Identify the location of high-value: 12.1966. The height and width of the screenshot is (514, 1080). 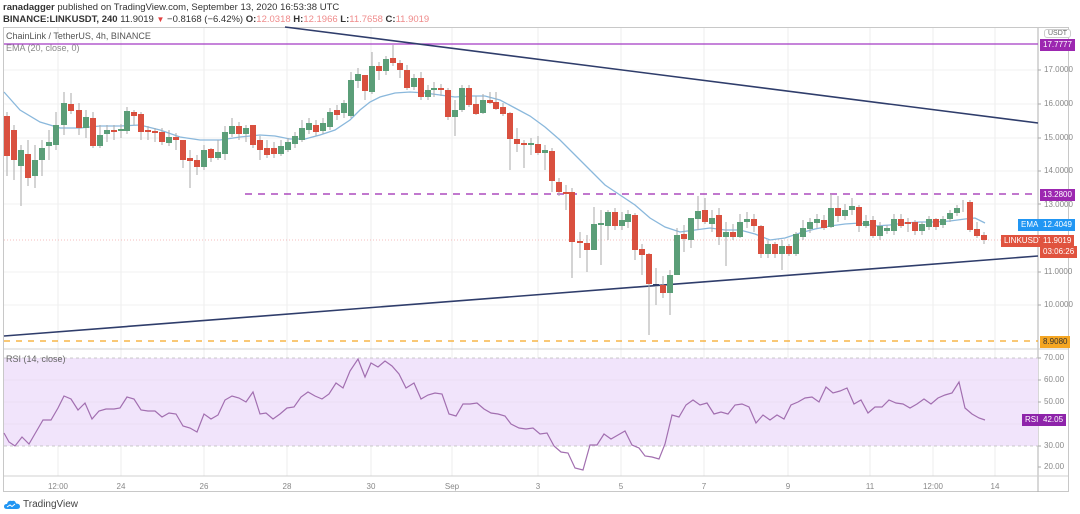
(320, 19).